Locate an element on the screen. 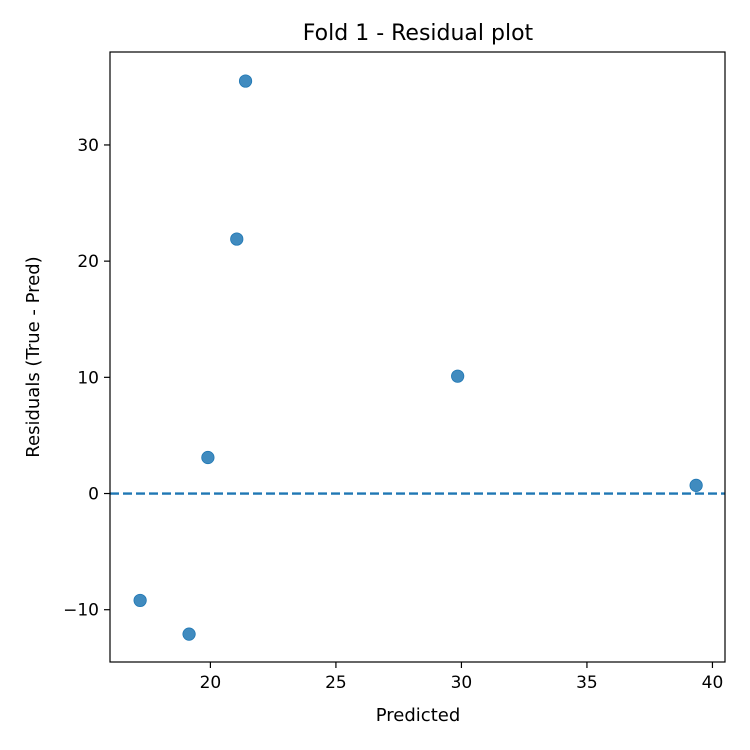 The width and height of the screenshot is (750, 750). x-tick-label: 20 is located at coordinates (211, 683).